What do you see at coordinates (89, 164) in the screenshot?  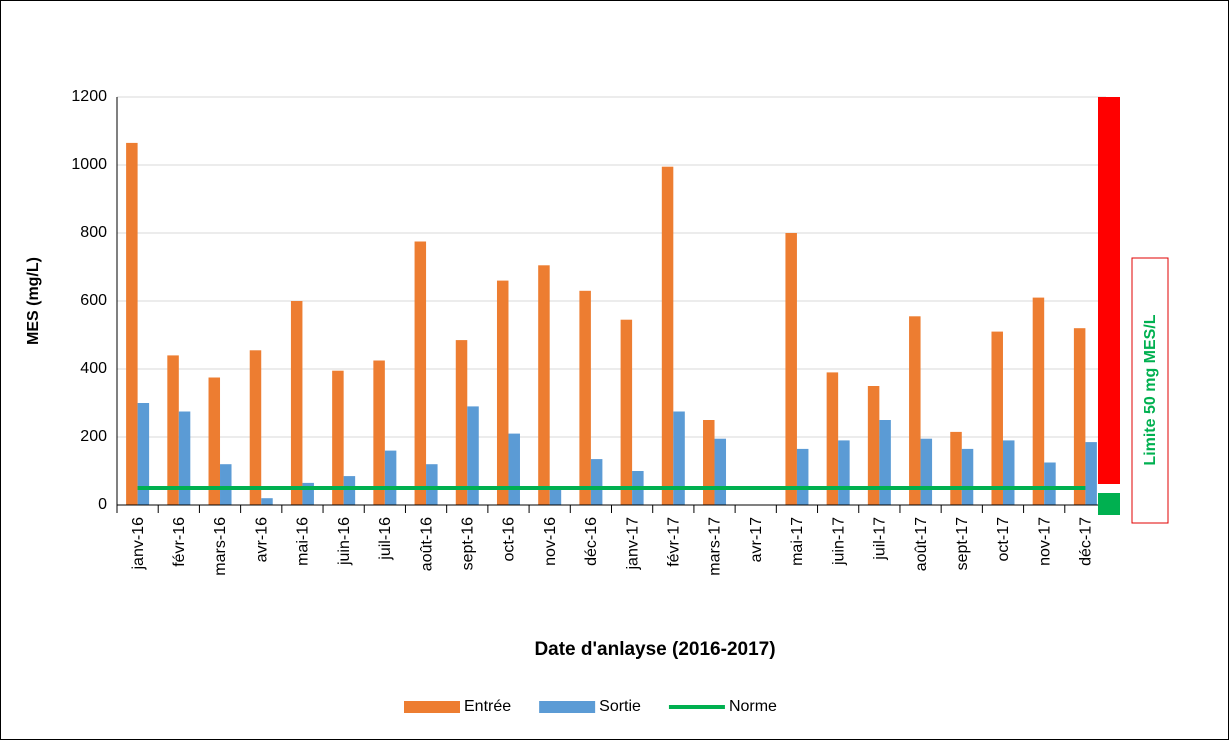 I see `y-tick-label: 1000` at bounding box center [89, 164].